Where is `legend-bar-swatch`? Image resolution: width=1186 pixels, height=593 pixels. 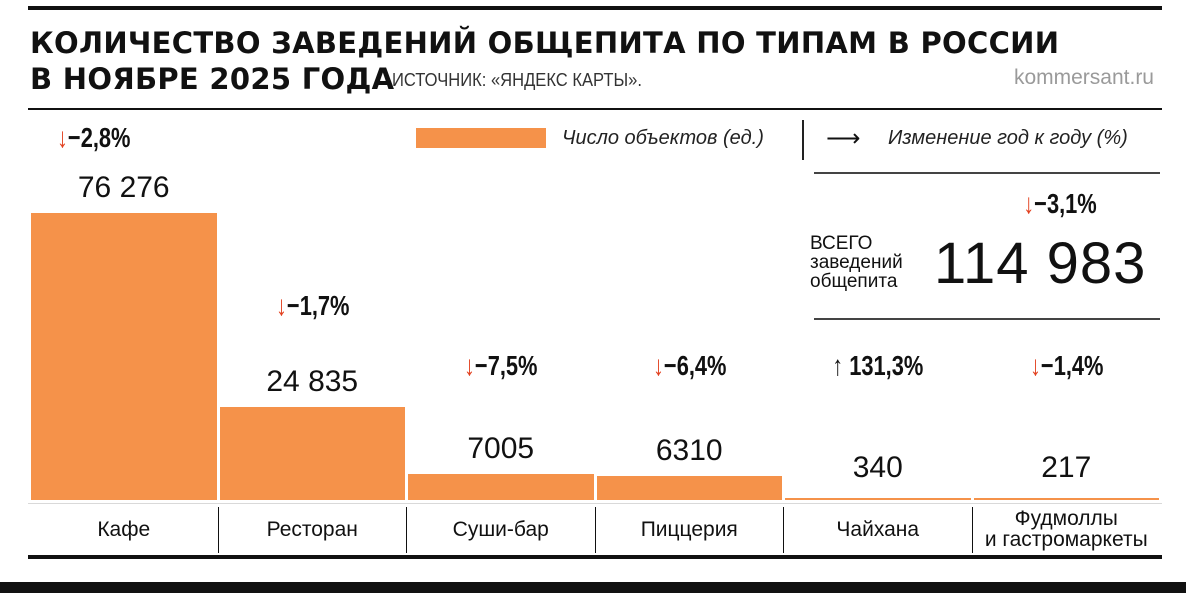 legend-bar-swatch is located at coordinates (481, 138).